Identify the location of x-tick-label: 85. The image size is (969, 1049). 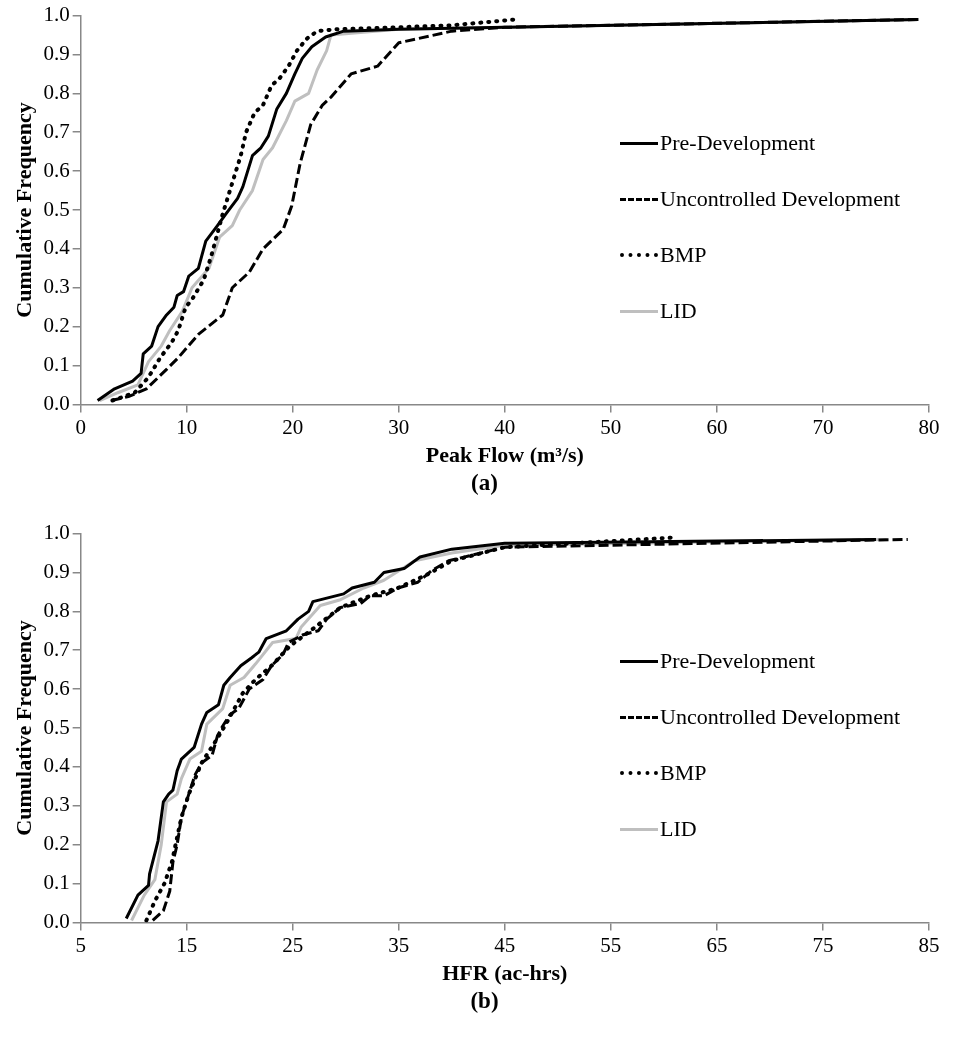
(929, 944).